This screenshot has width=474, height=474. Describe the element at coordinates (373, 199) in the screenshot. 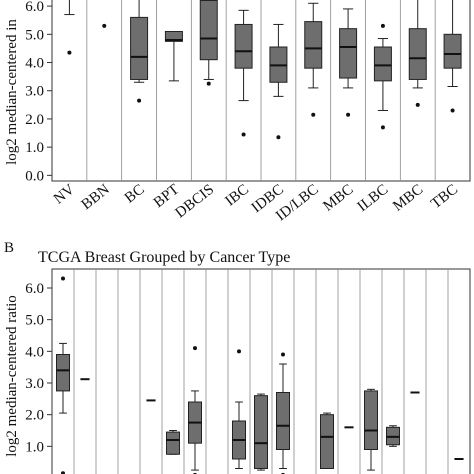

I see `x-tick-label: ILBC` at that location.